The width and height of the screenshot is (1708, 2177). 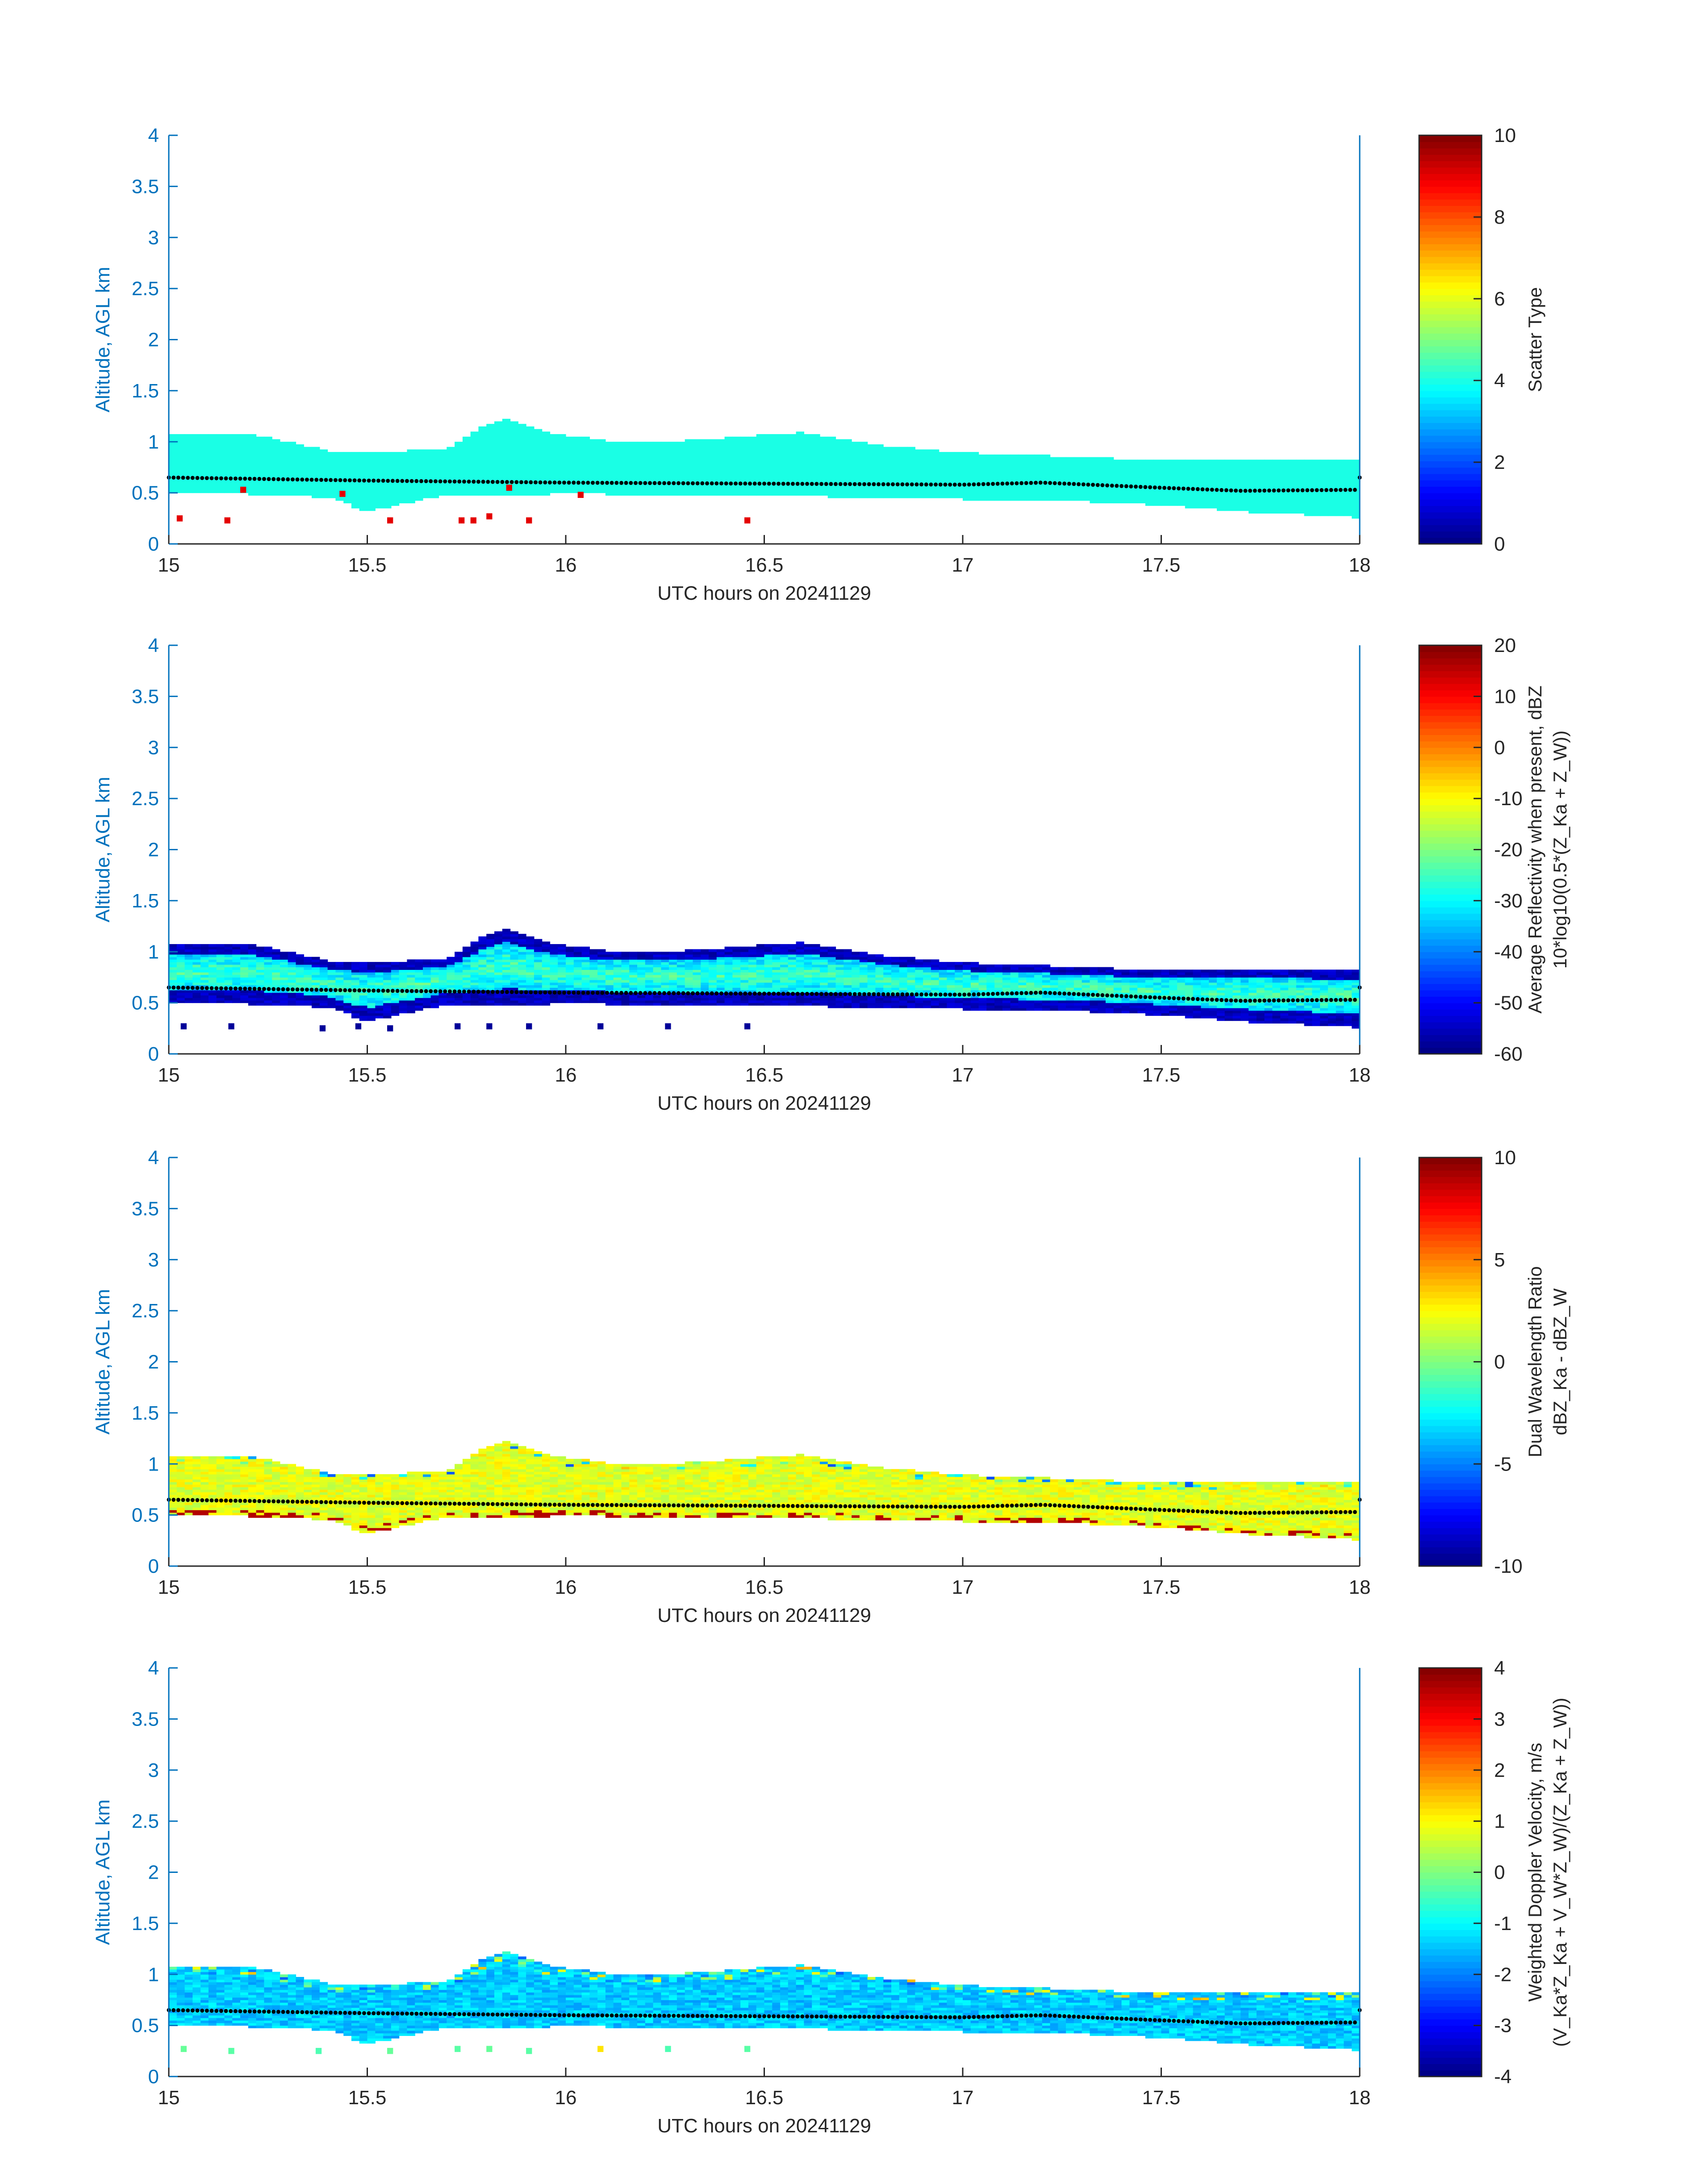 I want to click on colorbar-segment, so click(x=1450, y=234).